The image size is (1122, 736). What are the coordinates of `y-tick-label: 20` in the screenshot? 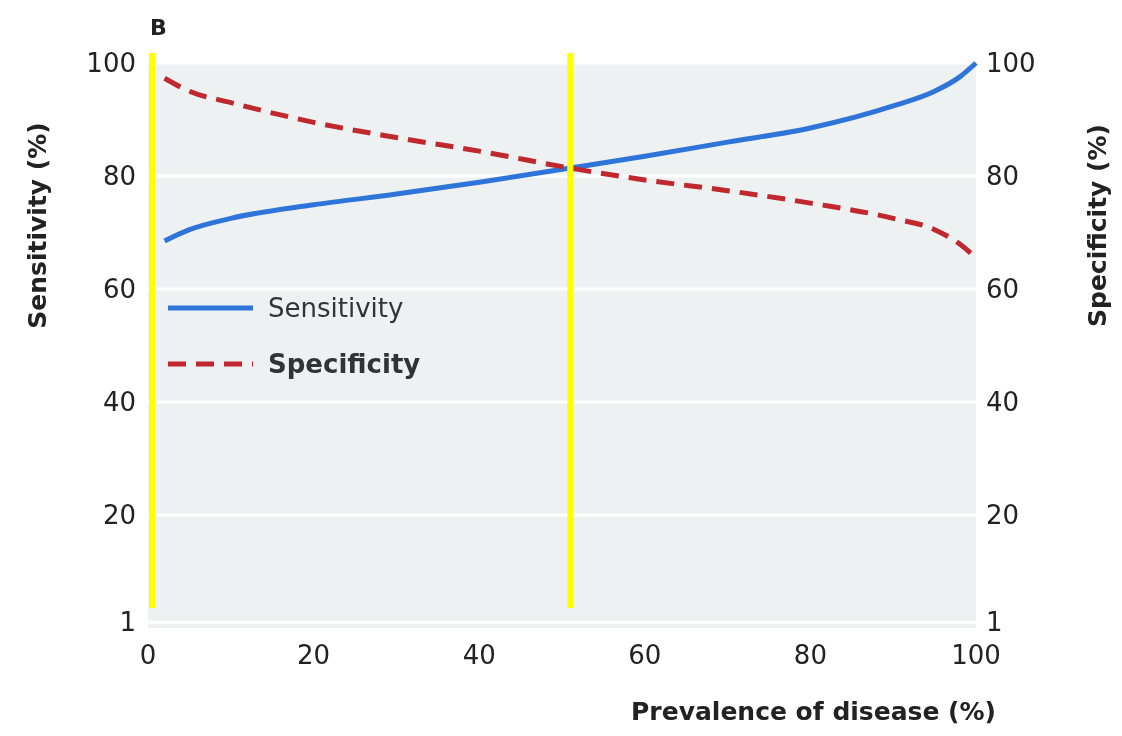 It's located at (119, 515).